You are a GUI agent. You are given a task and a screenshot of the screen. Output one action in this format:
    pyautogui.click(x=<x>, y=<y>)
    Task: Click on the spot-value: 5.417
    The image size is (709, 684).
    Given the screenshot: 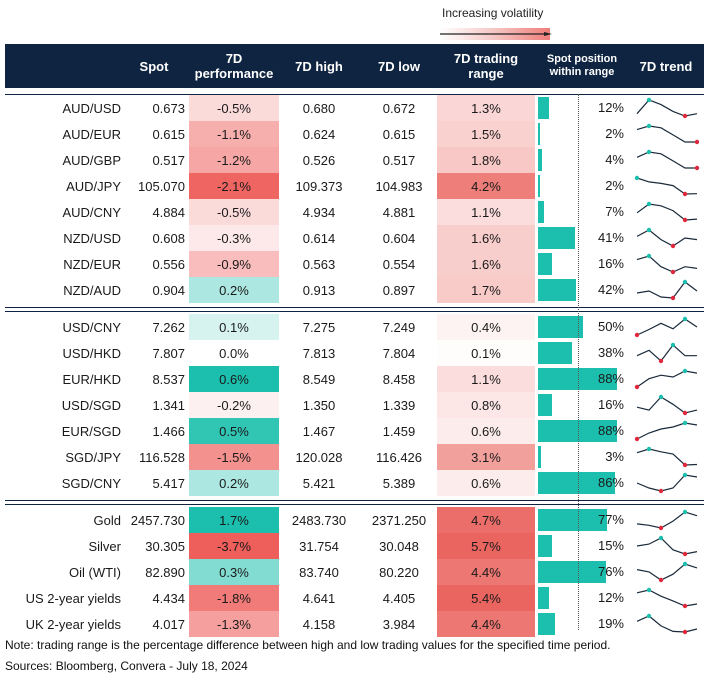 What is the action you would take?
    pyautogui.click(x=168, y=483)
    